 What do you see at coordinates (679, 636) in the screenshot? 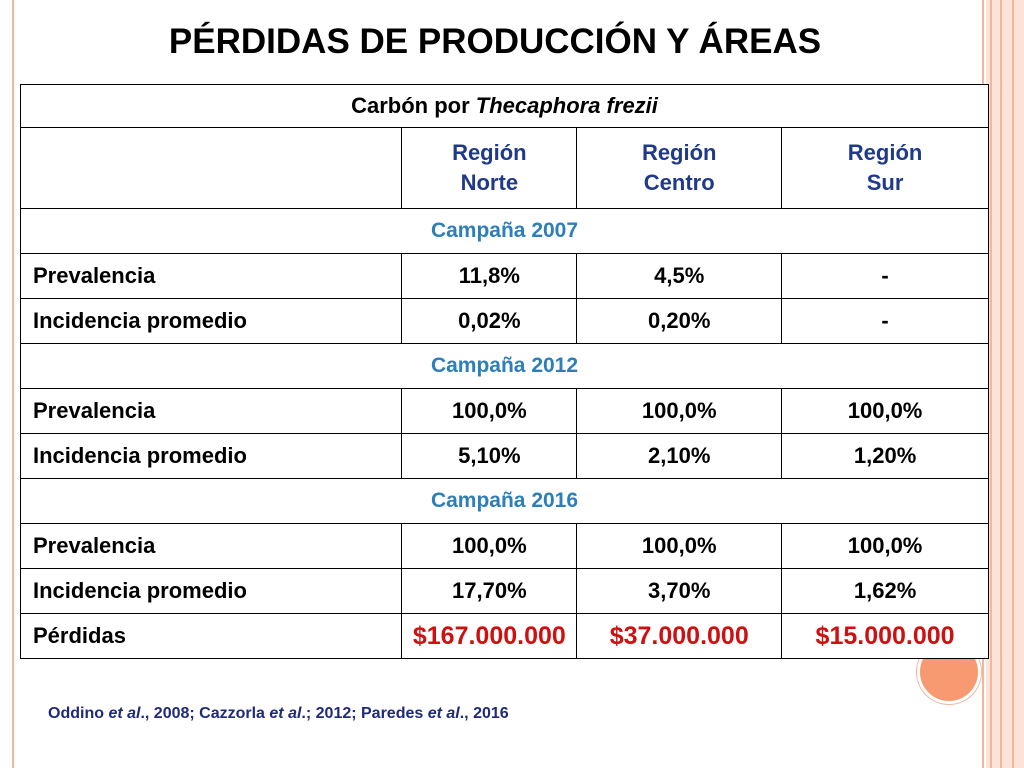
I see `loss-value-centro: $37.000.000` at bounding box center [679, 636].